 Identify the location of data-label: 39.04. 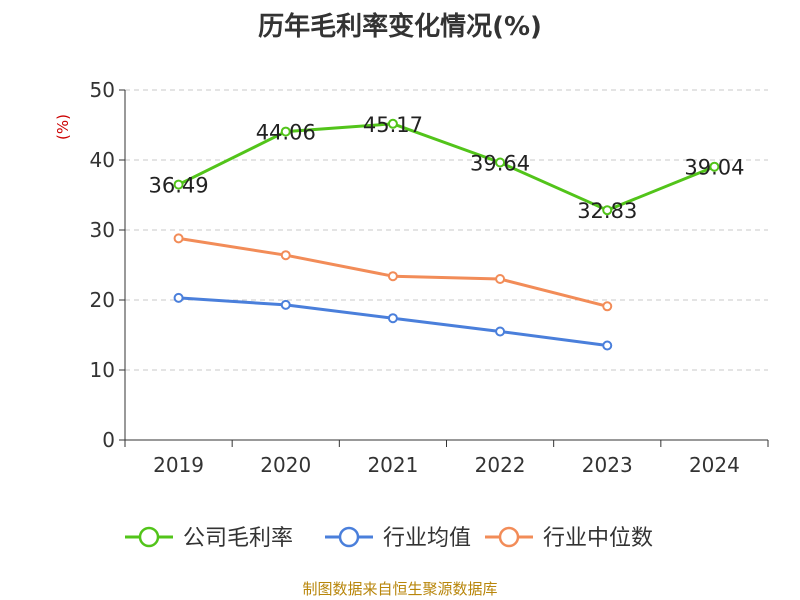
(714, 168).